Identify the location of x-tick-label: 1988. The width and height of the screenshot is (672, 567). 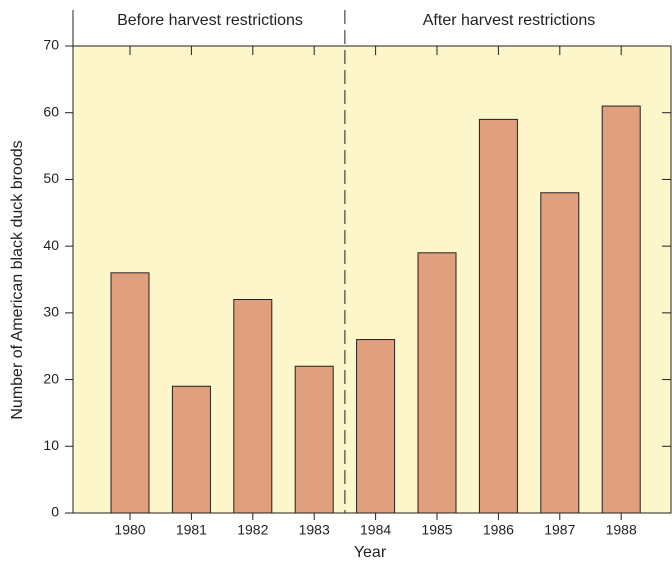
(621, 530).